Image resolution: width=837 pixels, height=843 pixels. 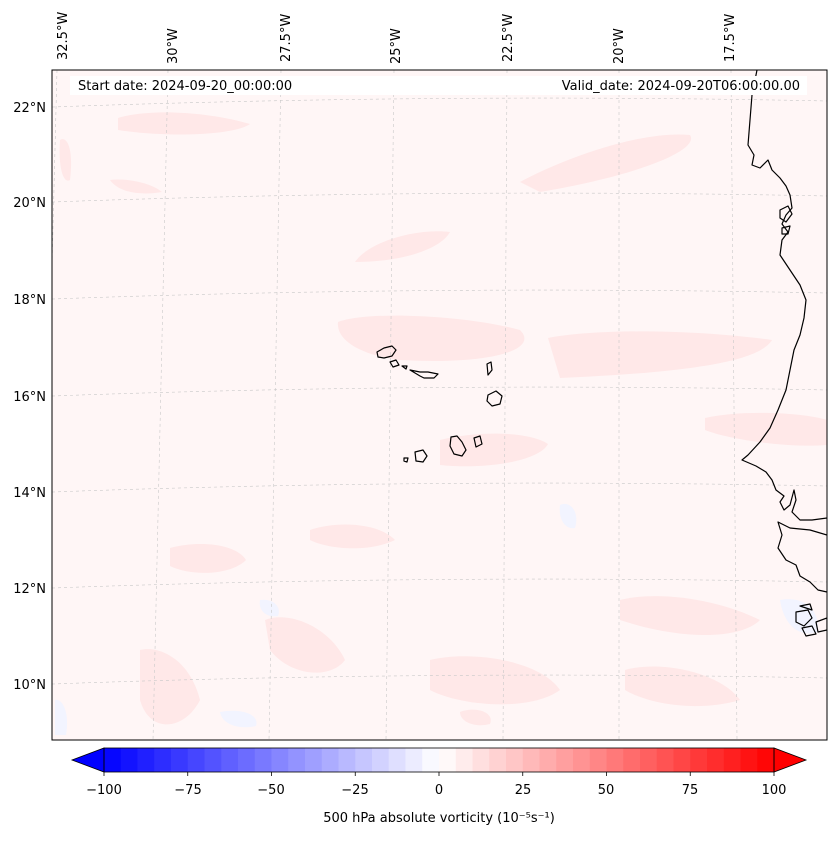 I want to click on longitude-label: 27.5°W, so click(x=286, y=38).